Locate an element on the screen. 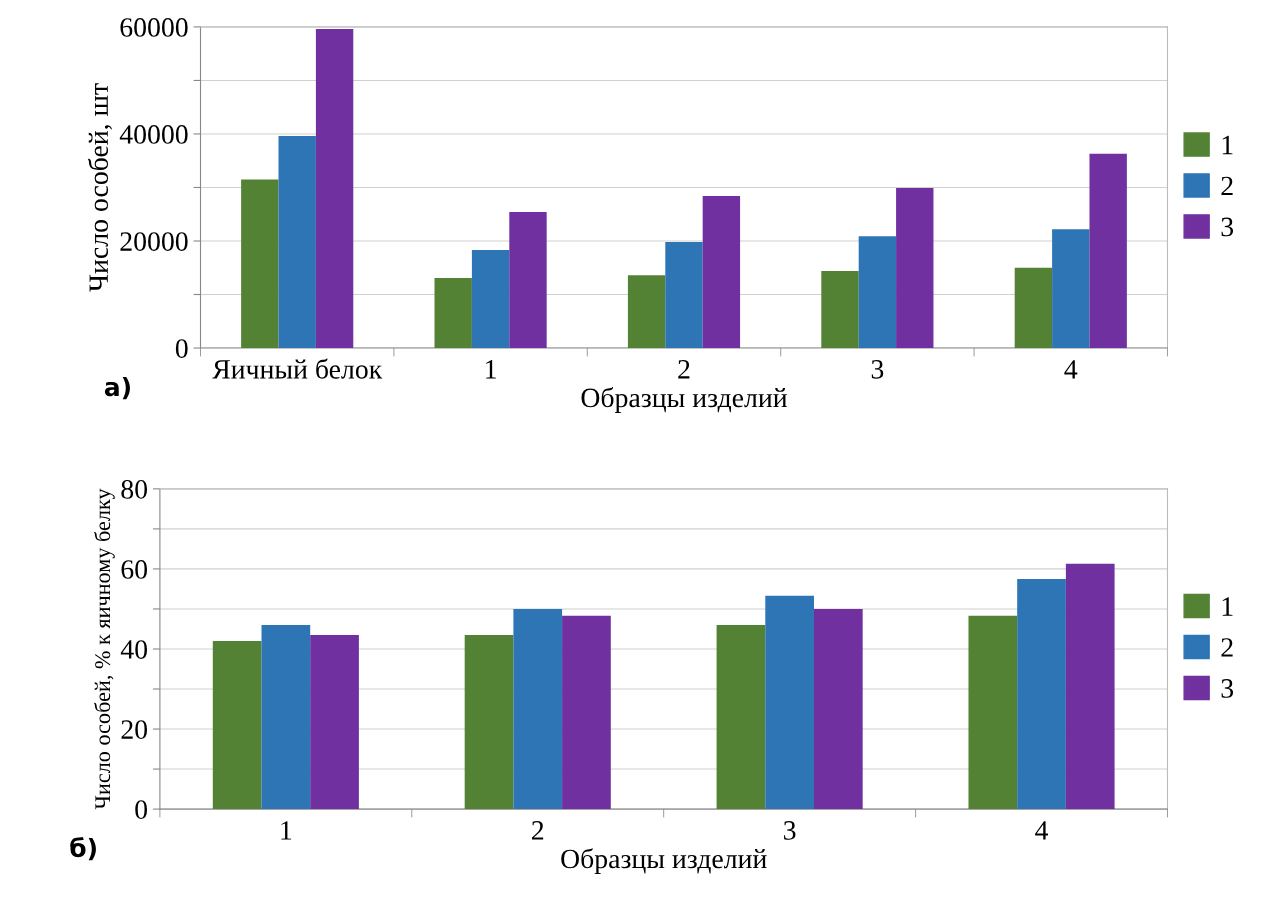 The image size is (1269, 897). x-tick-label: Яичный белок is located at coordinates (297, 368).